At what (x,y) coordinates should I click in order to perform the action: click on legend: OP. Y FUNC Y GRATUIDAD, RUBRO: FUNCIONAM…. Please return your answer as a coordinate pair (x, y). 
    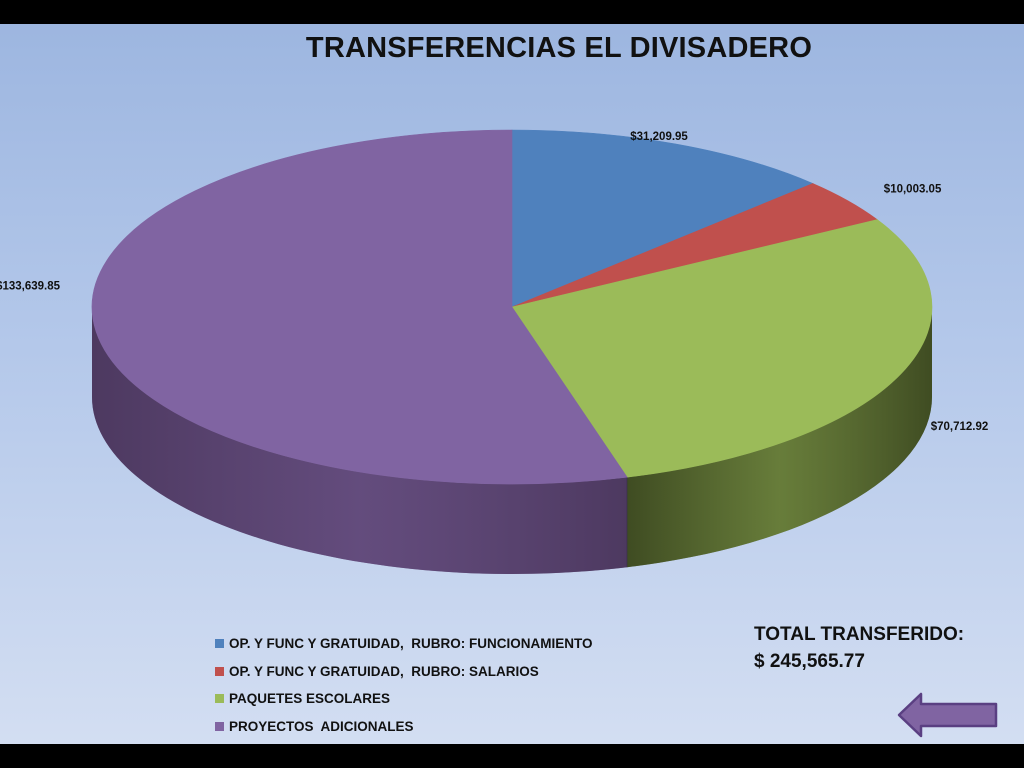
    Looking at the image, I should click on (404, 685).